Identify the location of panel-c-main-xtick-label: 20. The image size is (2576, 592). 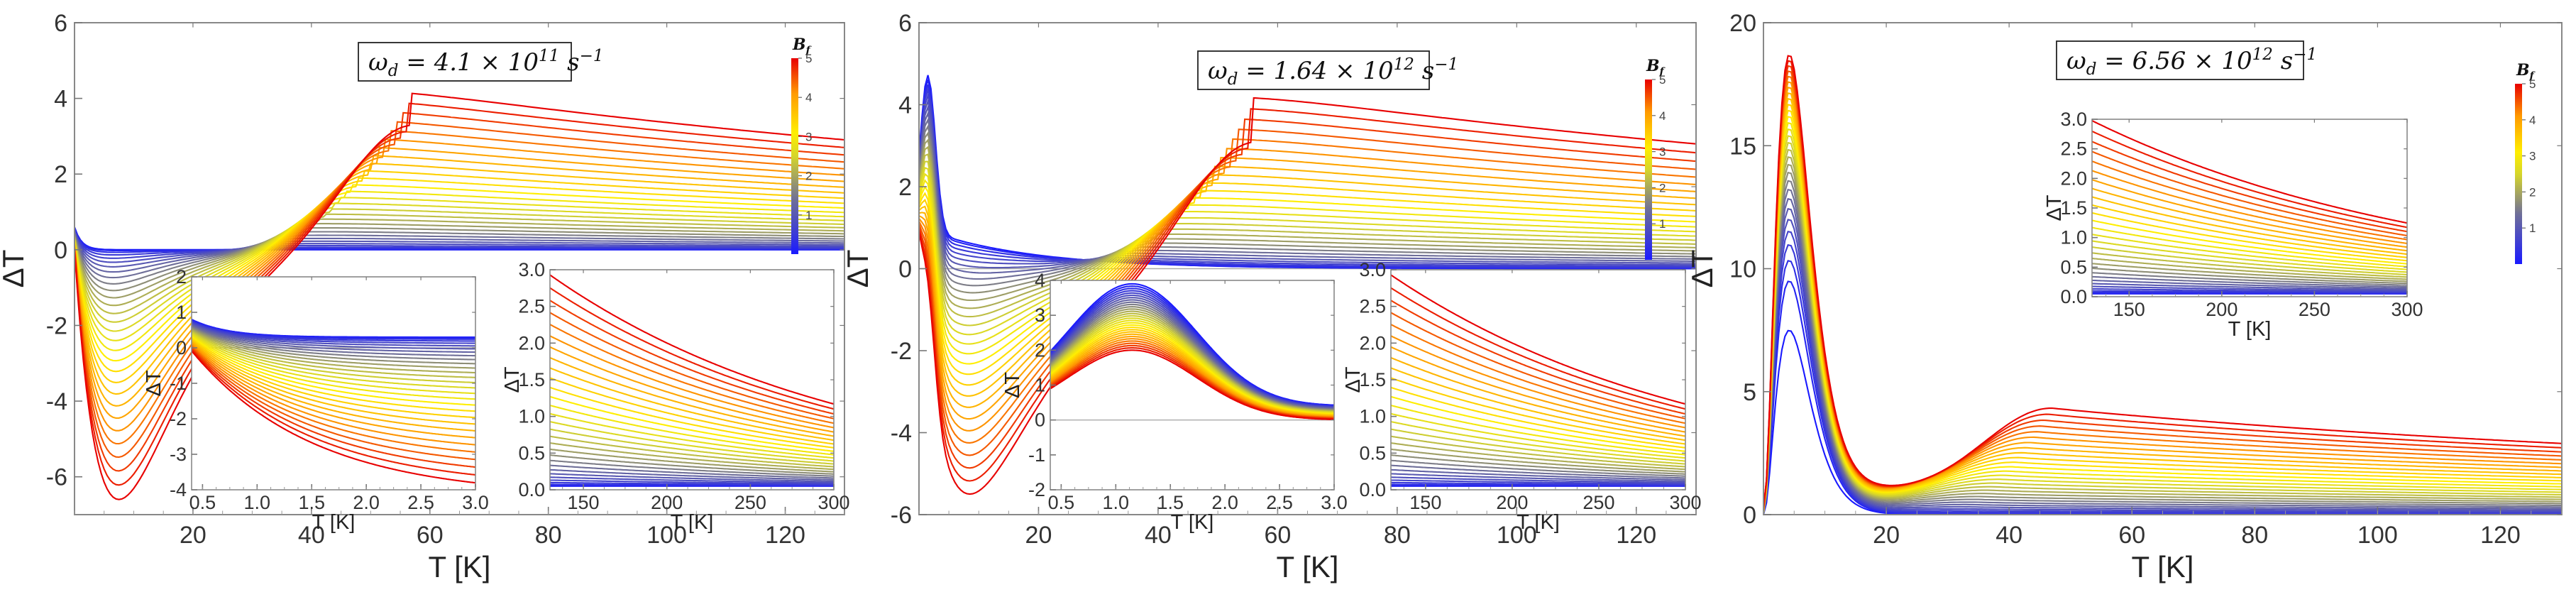
(1886, 535).